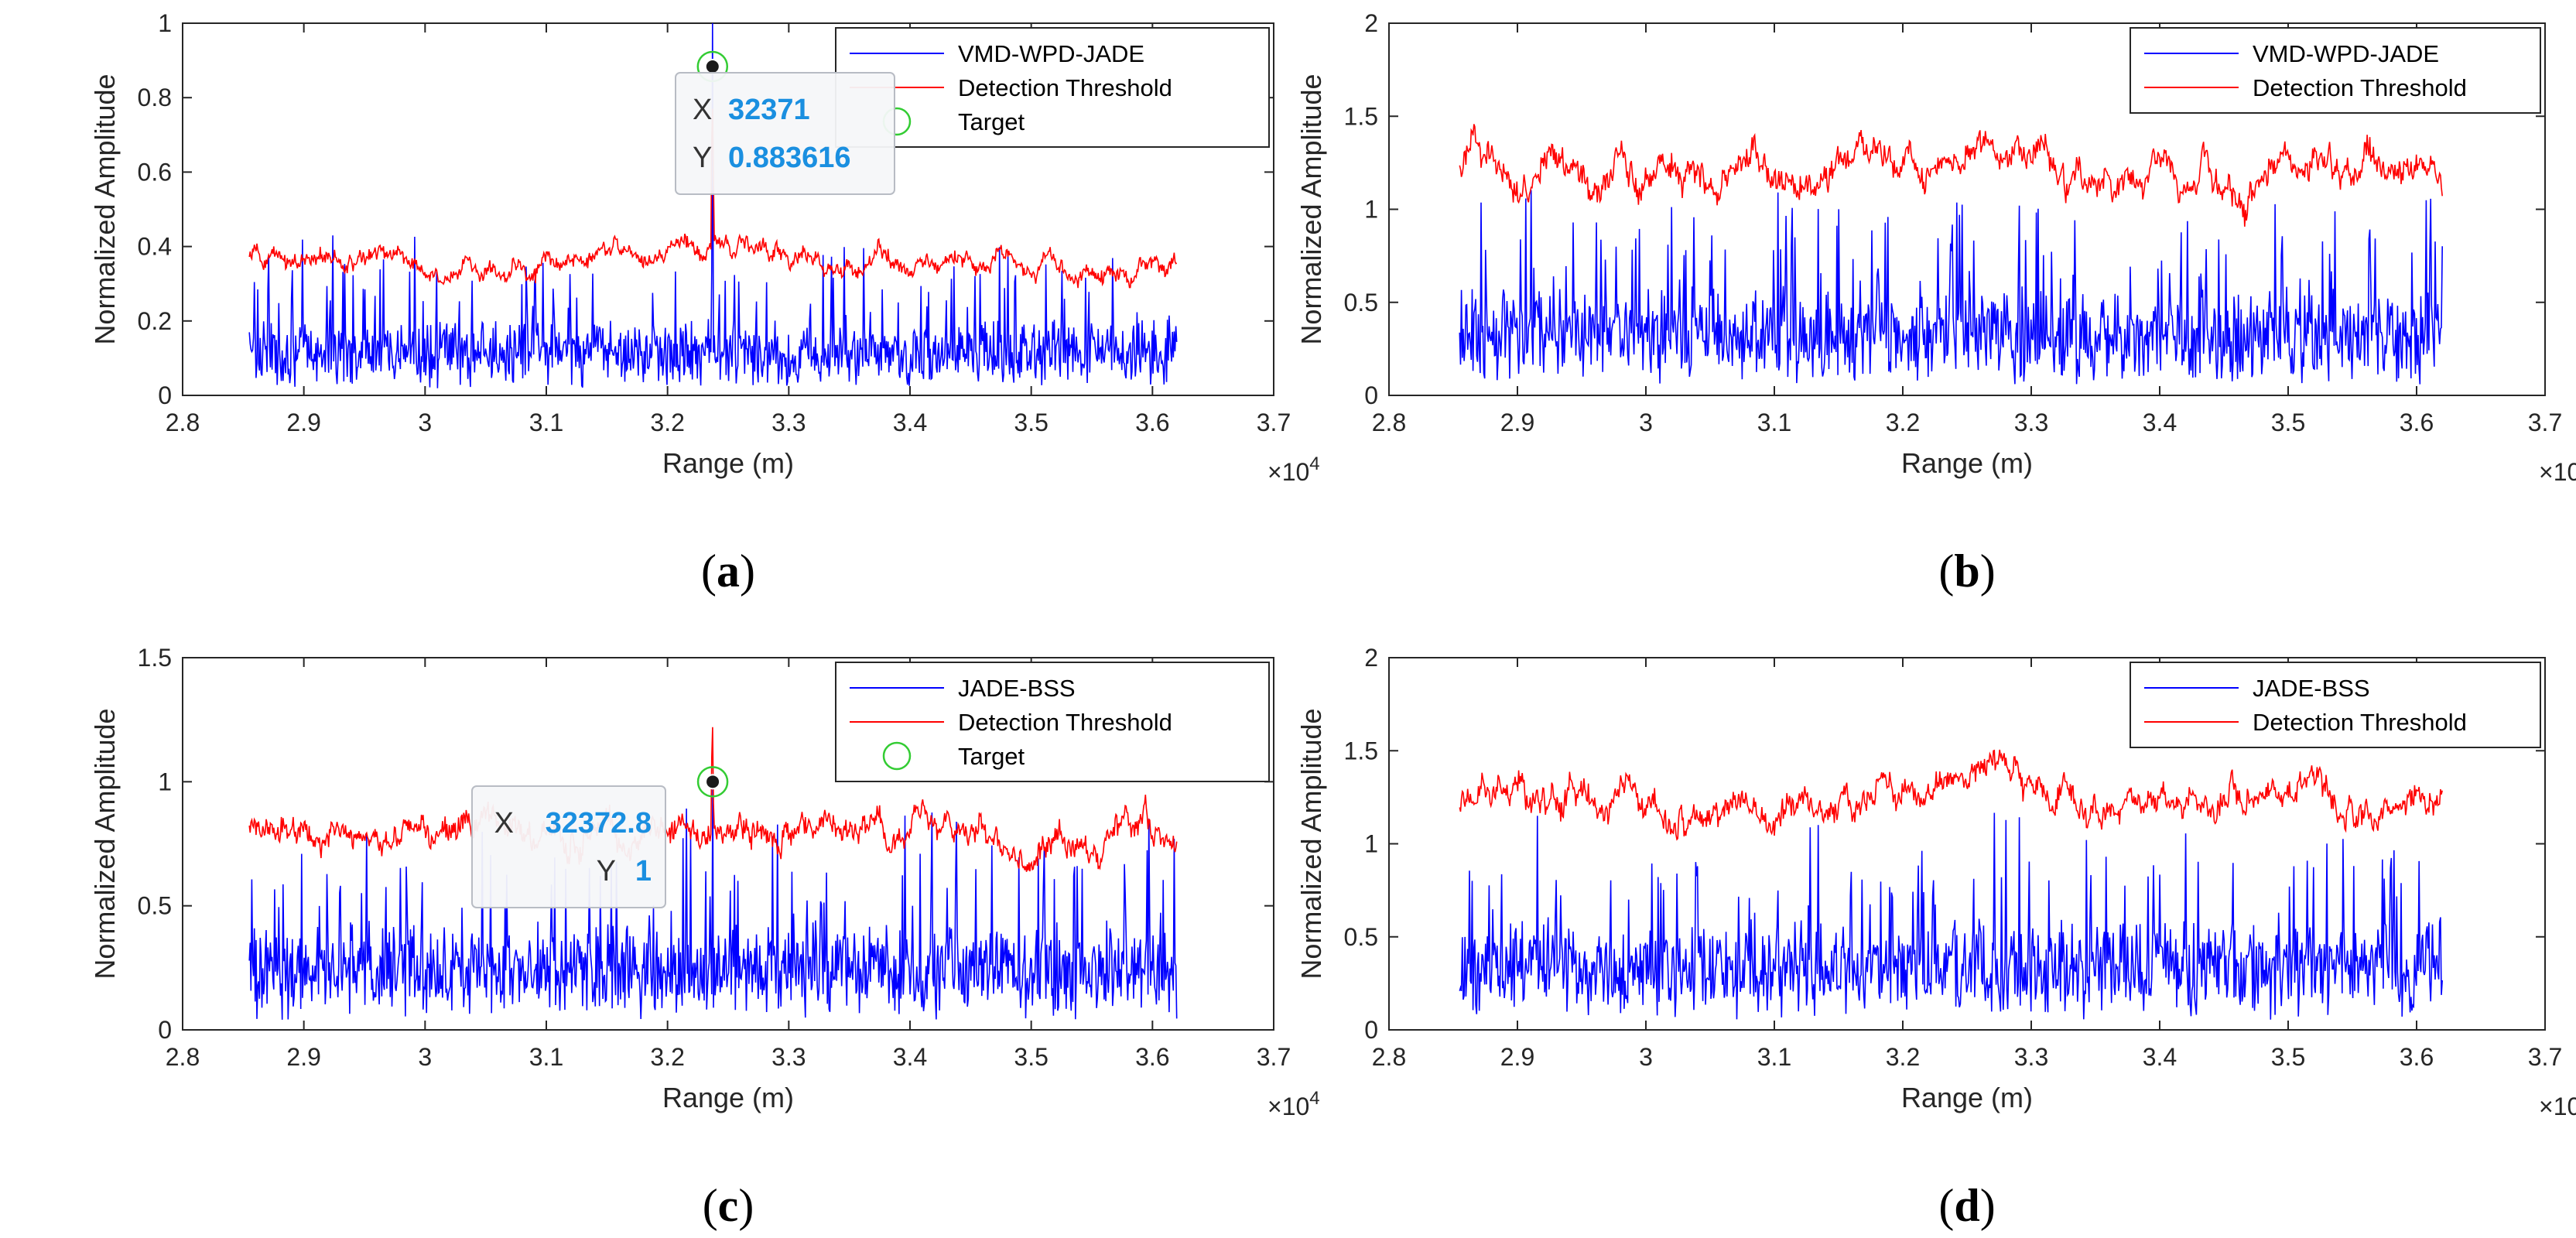 The width and height of the screenshot is (2576, 1238). What do you see at coordinates (155, 247) in the screenshot?
I see `y-tick-label: 0.4` at bounding box center [155, 247].